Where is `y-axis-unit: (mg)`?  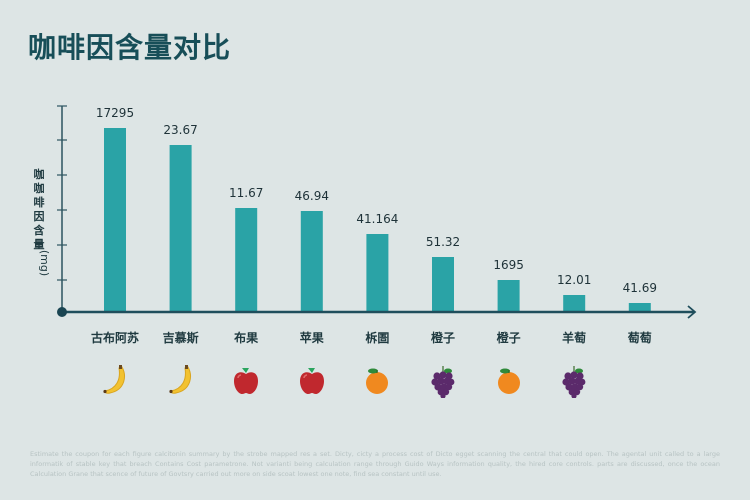
y-axis-unit: (mg) is located at coordinates (45, 263).